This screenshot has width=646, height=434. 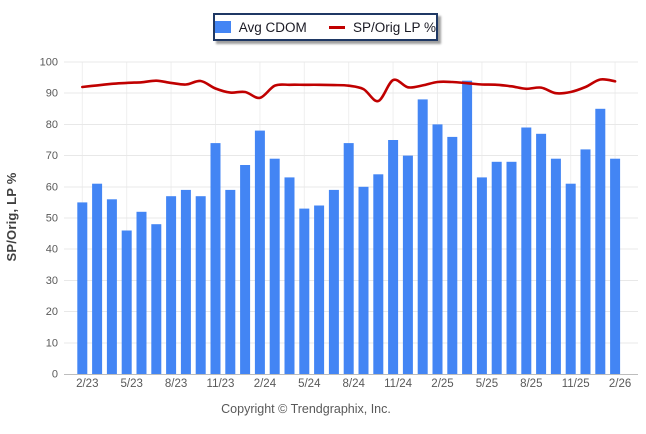 What do you see at coordinates (52, 343) in the screenshot?
I see `y-tick-label: 10` at bounding box center [52, 343].